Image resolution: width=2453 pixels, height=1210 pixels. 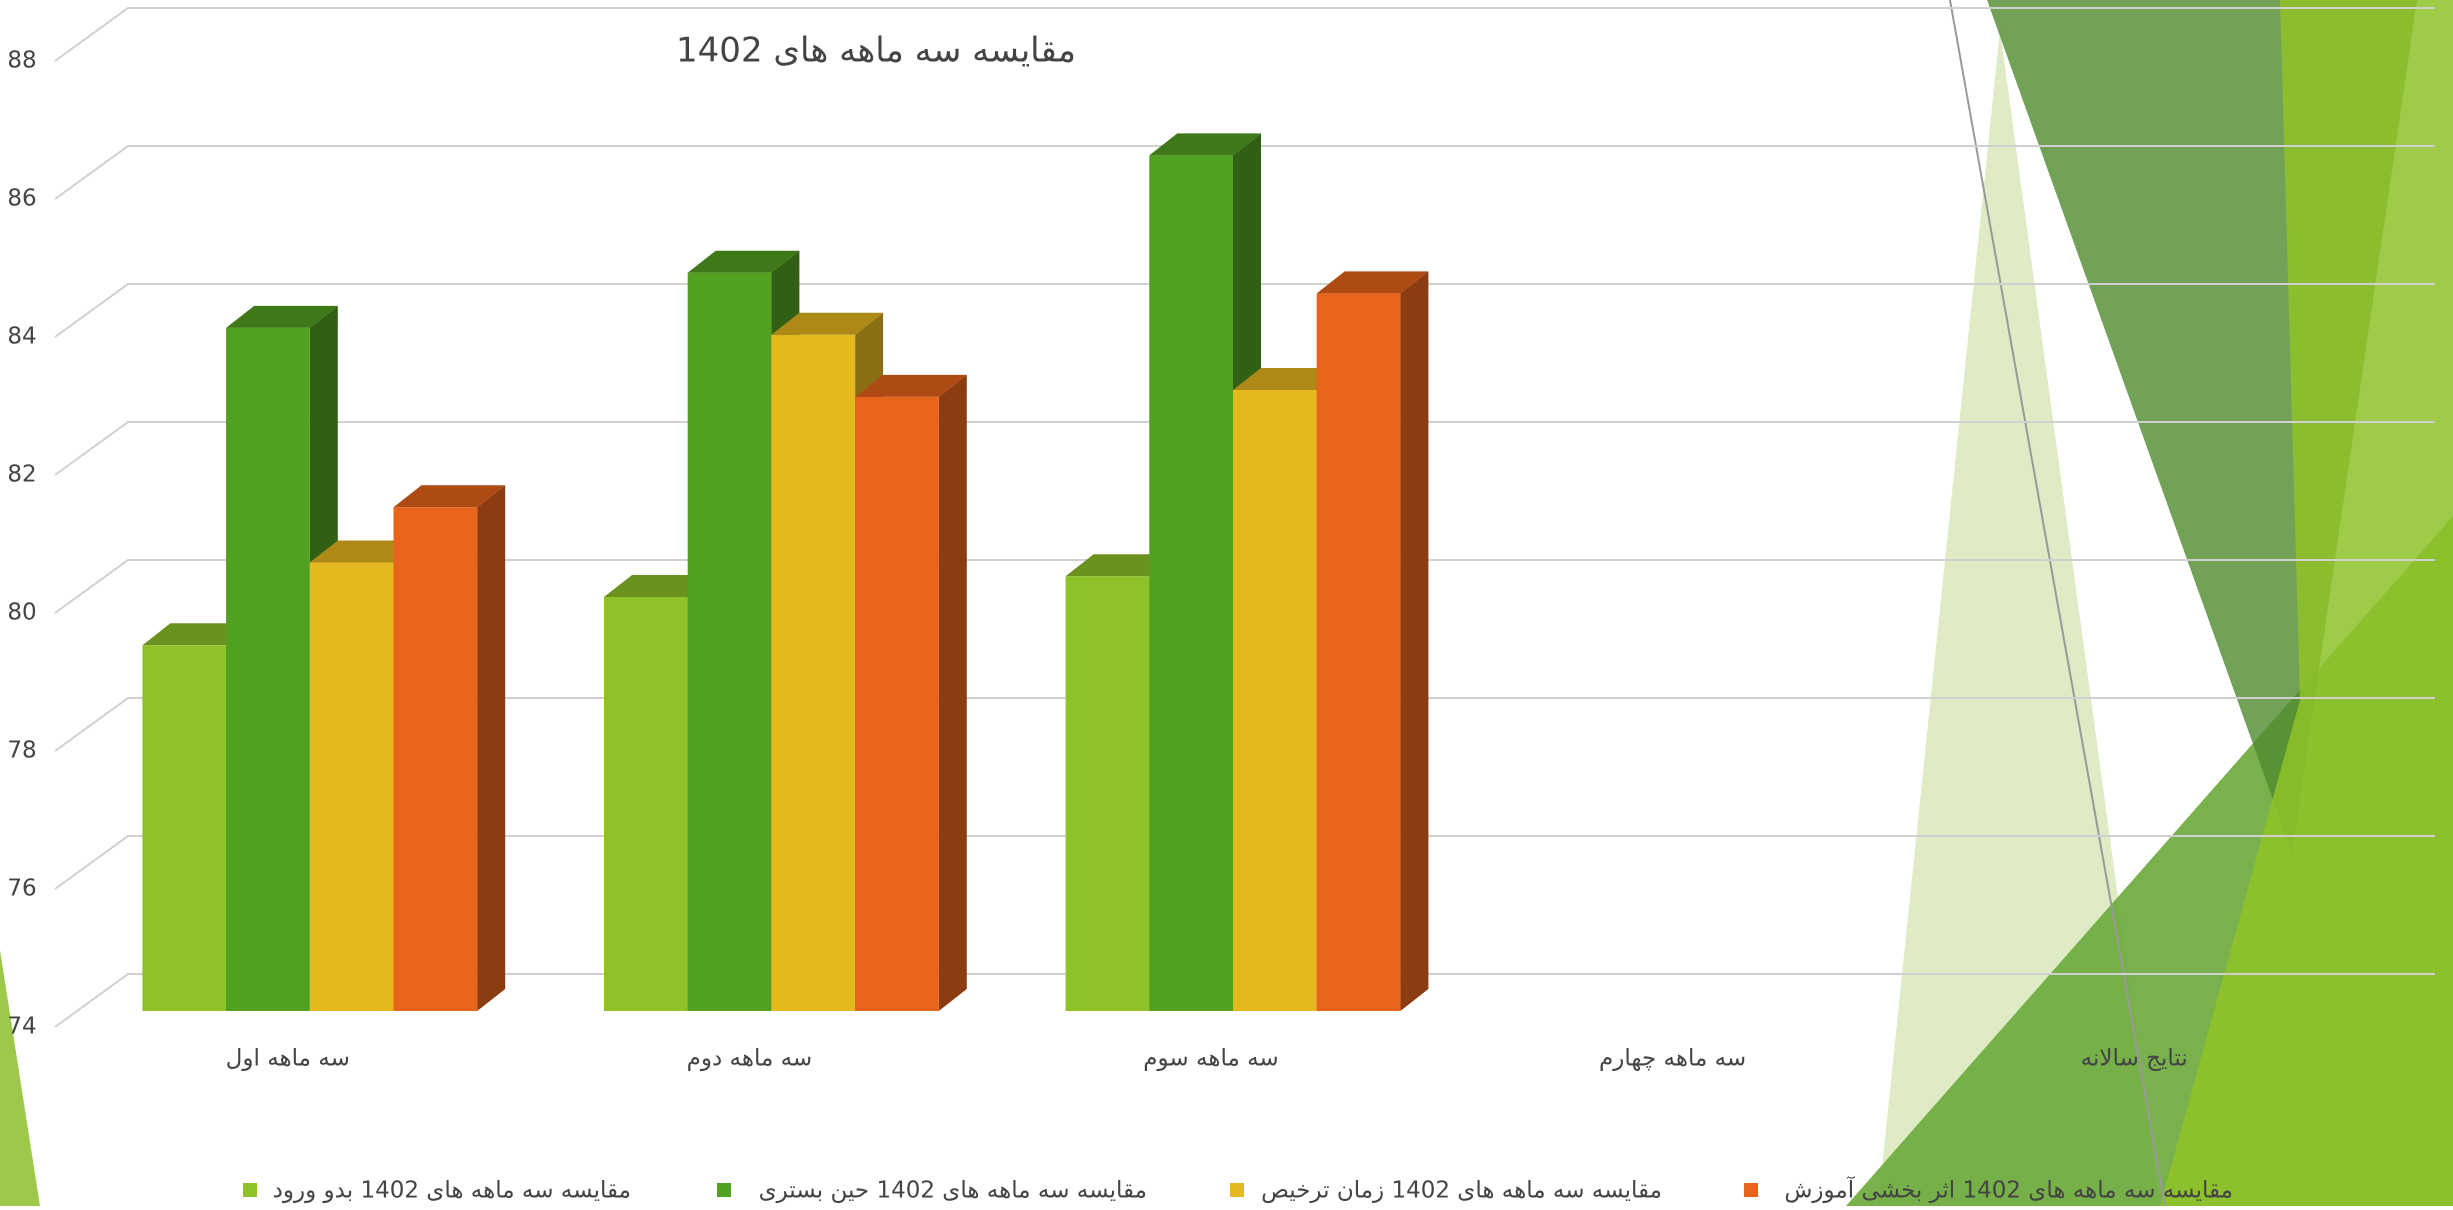 I want to click on x-tick-label: سه ماهه اول, so click(x=288, y=1059).